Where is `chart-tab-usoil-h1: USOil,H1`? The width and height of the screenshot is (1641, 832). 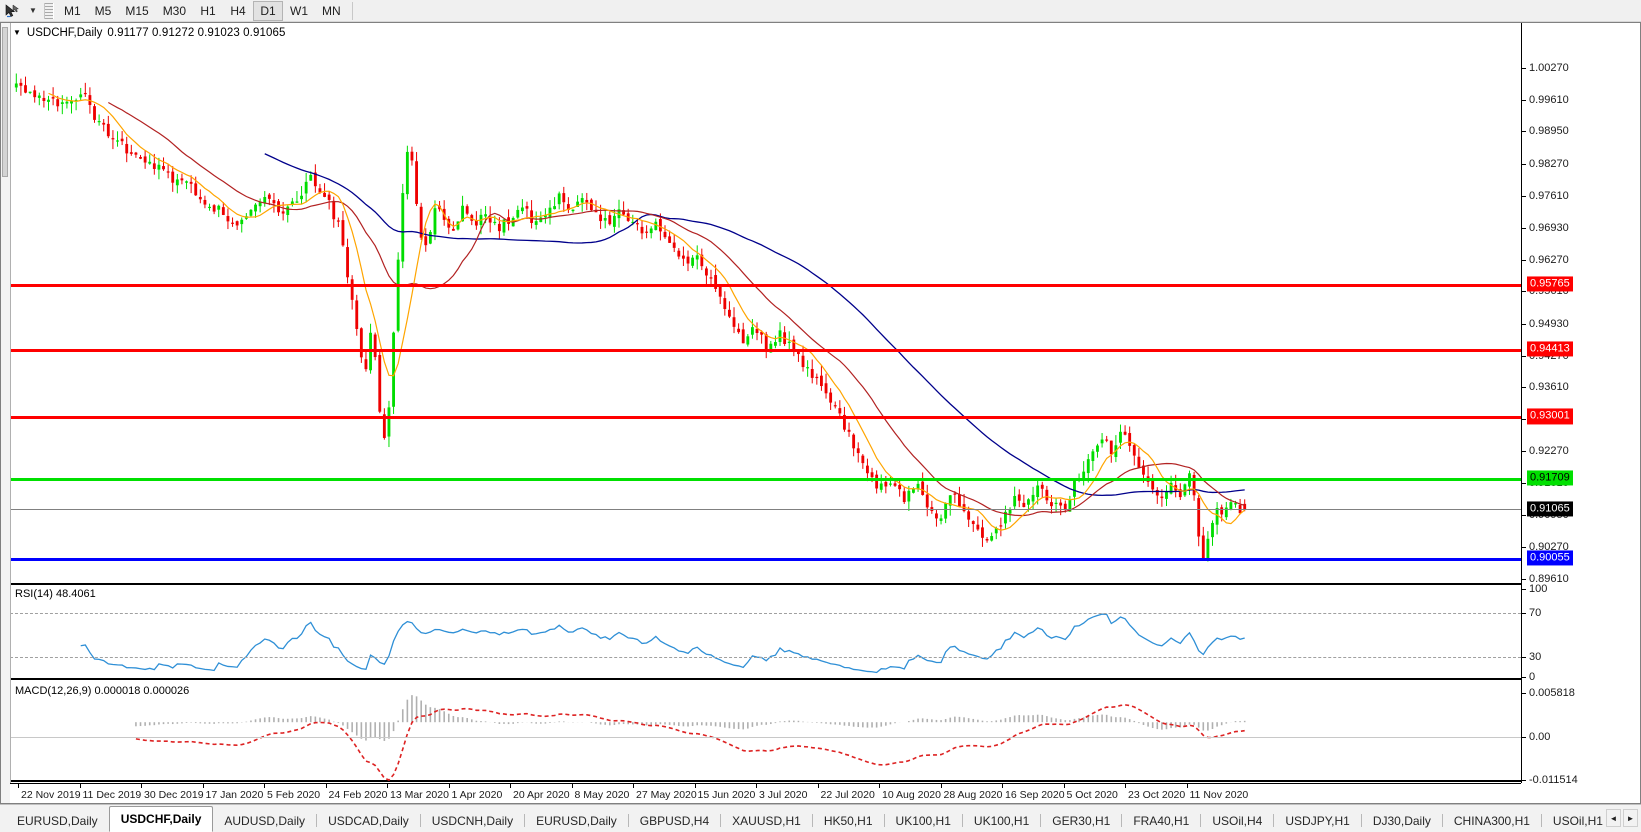
chart-tab-usoil-h1: USOil,H1 is located at coordinates (1577, 821).